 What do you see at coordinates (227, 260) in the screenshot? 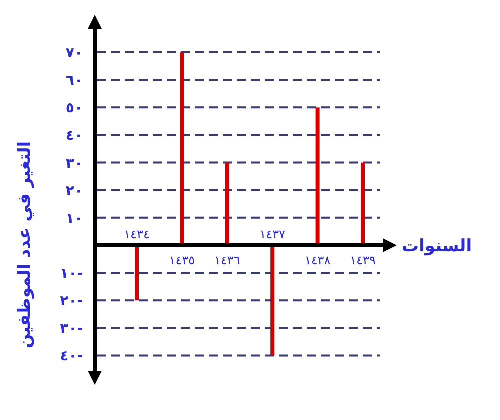
I see `x-tick-label: ١٤٣٦` at bounding box center [227, 260].